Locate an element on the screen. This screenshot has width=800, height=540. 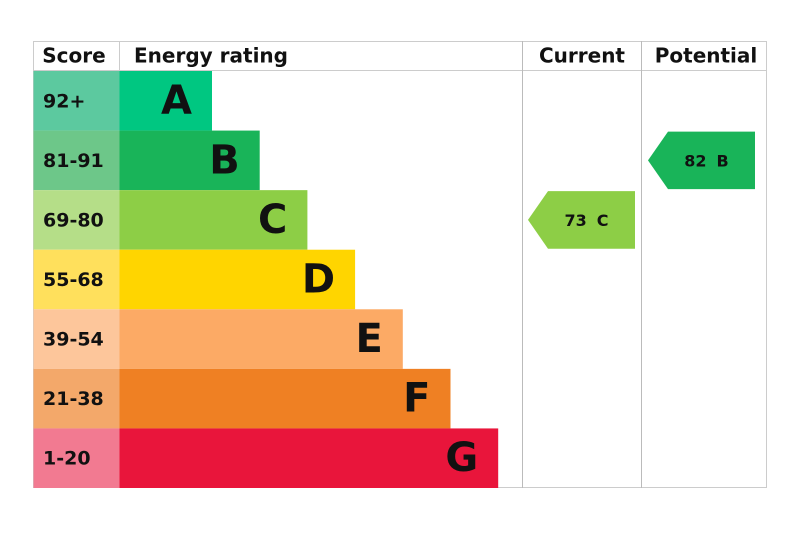
header-score: Score is located at coordinates (73, 56).